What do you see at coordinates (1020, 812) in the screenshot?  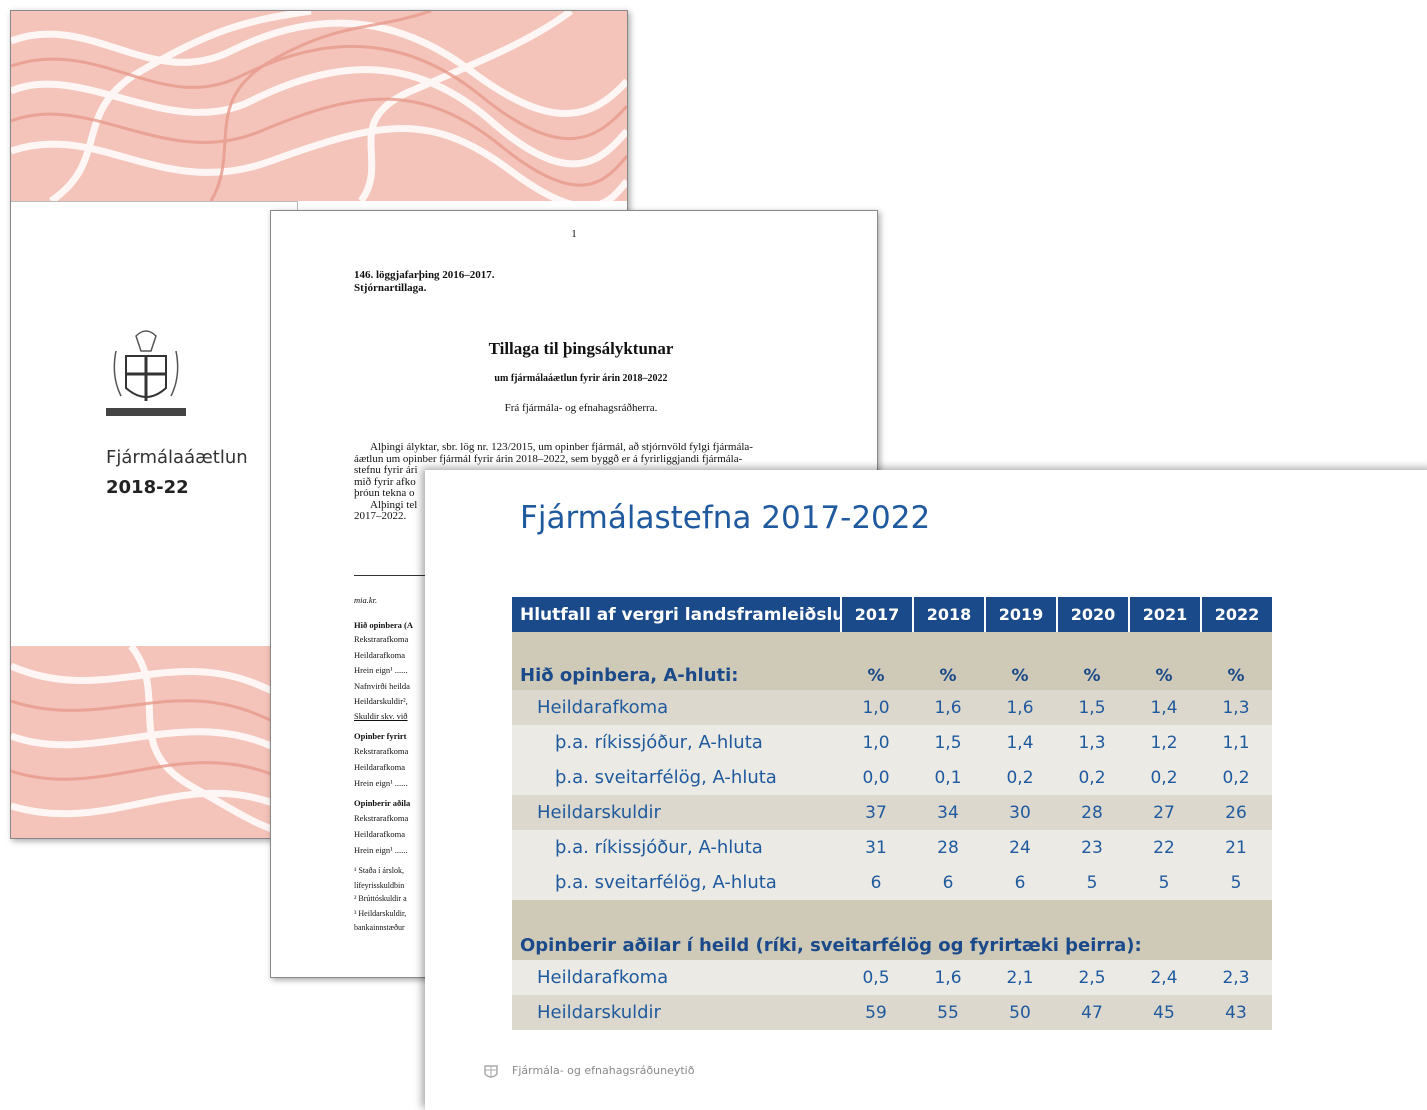 I see `row-value: 30` at bounding box center [1020, 812].